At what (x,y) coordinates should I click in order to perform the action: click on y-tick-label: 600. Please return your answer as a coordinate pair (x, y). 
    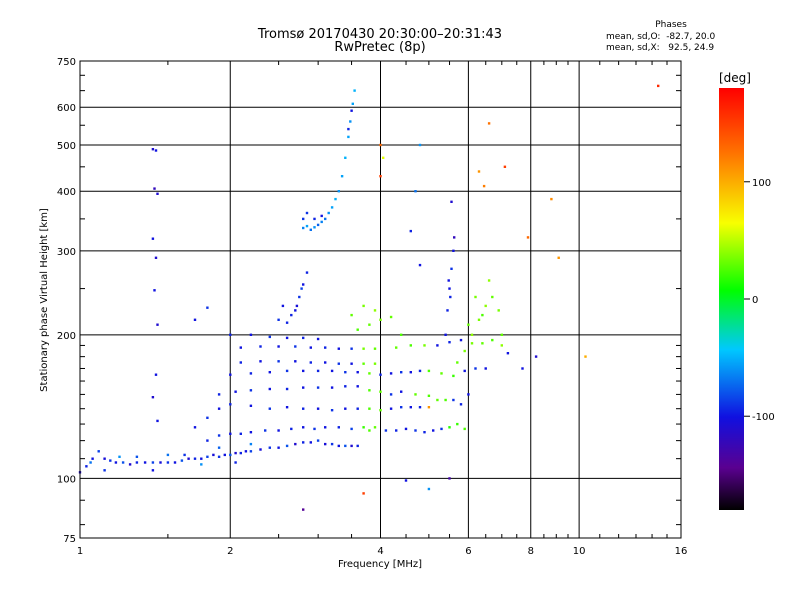
    Looking at the image, I should click on (66, 108).